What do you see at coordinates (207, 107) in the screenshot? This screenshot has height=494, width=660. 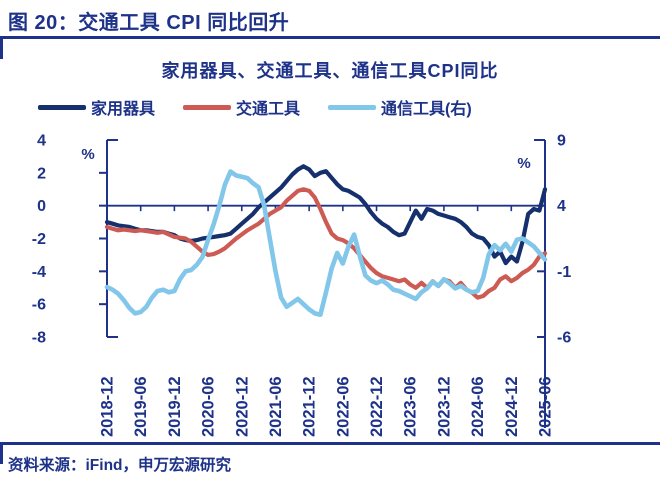 I see `legend-swatch-vehicles` at bounding box center [207, 107].